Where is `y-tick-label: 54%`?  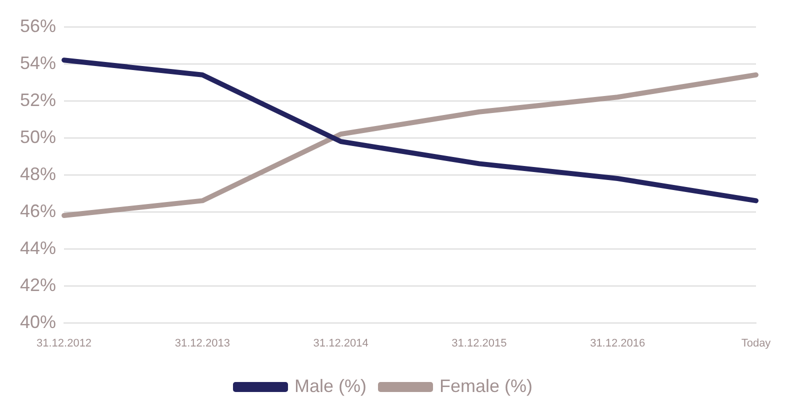 y-tick-label: 54% is located at coordinates (38, 62).